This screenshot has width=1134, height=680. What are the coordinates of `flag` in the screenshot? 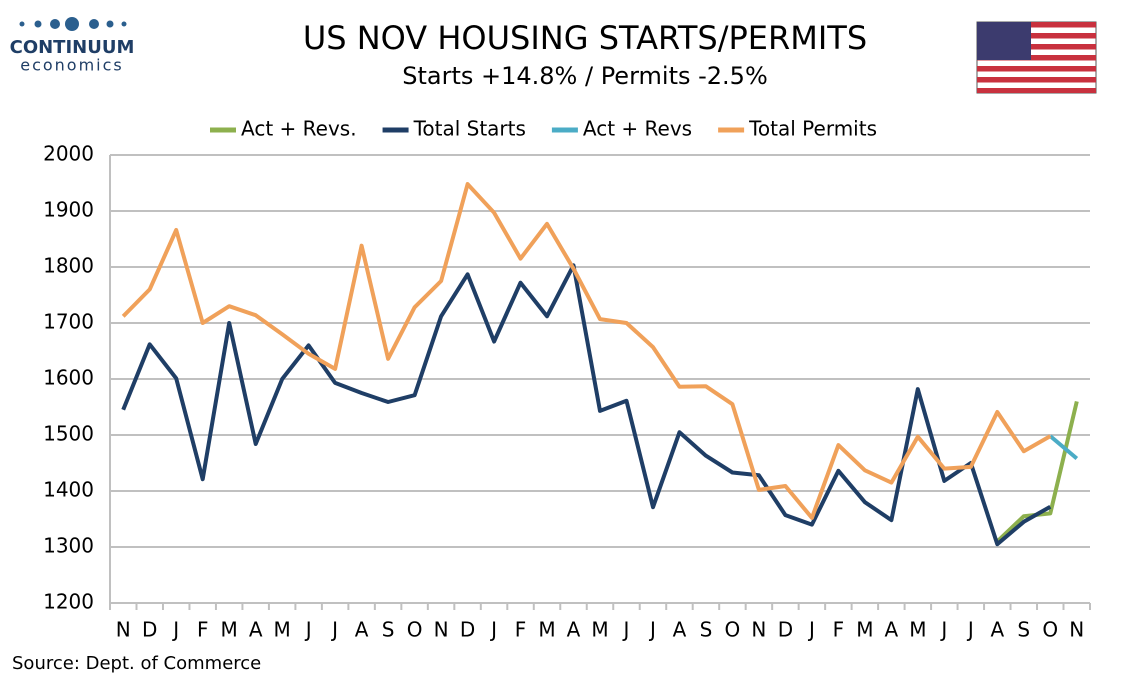 It's located at (1036, 57).